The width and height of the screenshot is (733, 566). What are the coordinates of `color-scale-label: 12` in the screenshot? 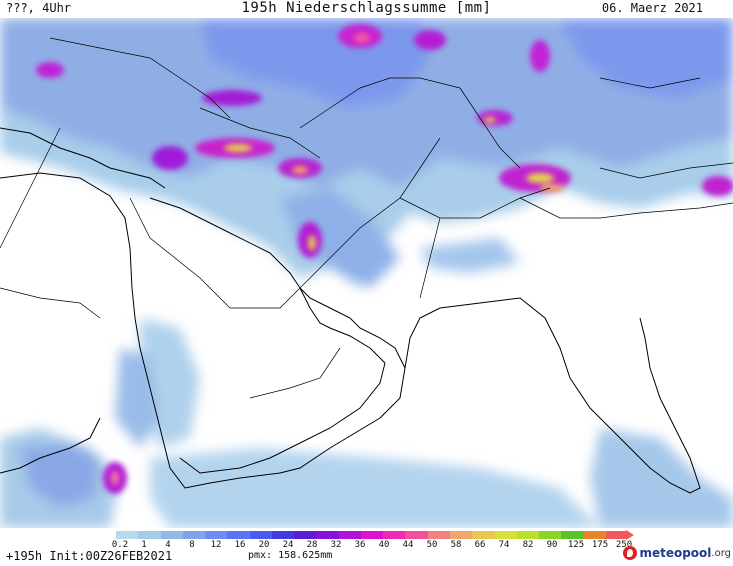 It's located at (216, 545).